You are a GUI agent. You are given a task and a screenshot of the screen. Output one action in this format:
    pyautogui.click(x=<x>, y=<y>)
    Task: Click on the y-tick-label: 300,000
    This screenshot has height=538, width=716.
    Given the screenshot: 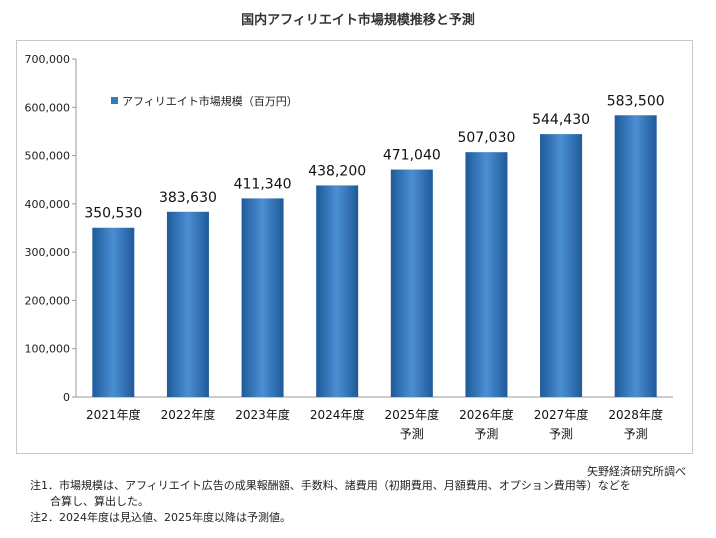 What is the action you would take?
    pyautogui.click(x=48, y=252)
    